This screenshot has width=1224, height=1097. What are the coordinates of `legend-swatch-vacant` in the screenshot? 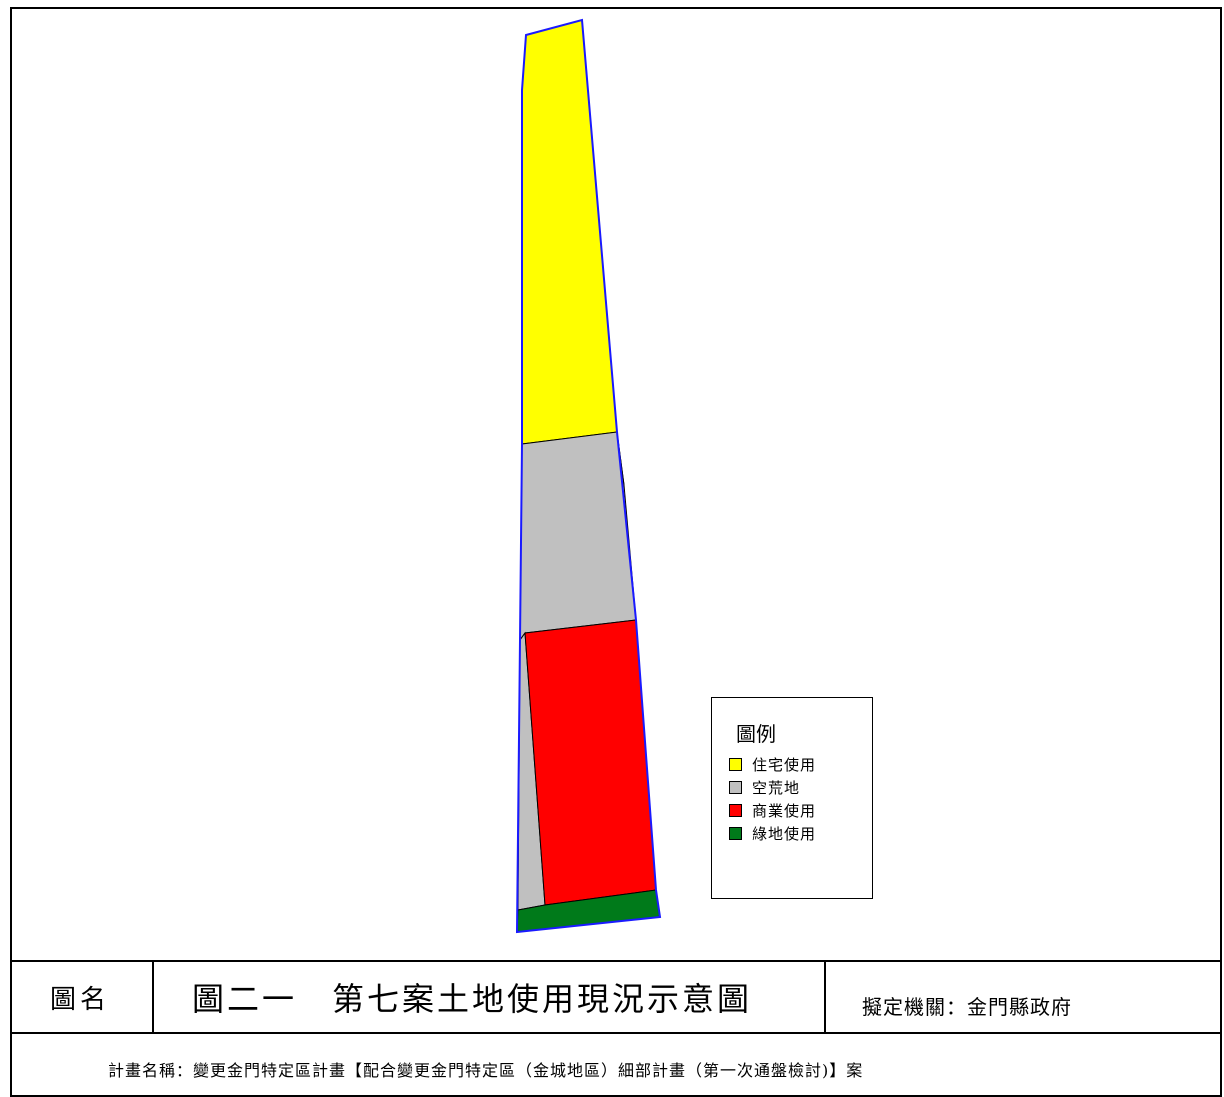 It's located at (735, 787).